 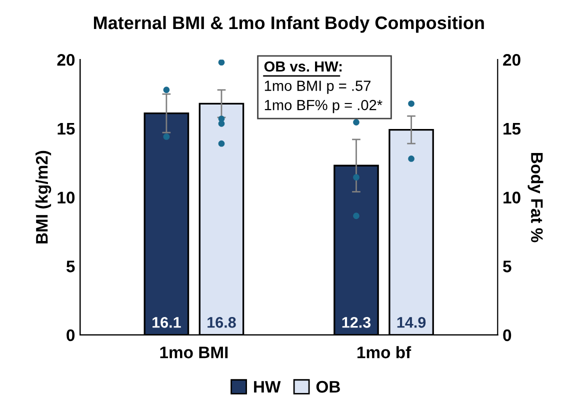 What do you see at coordinates (44, 197) in the screenshot?
I see `y-axis-title: BMI (kg/m2)` at bounding box center [44, 197].